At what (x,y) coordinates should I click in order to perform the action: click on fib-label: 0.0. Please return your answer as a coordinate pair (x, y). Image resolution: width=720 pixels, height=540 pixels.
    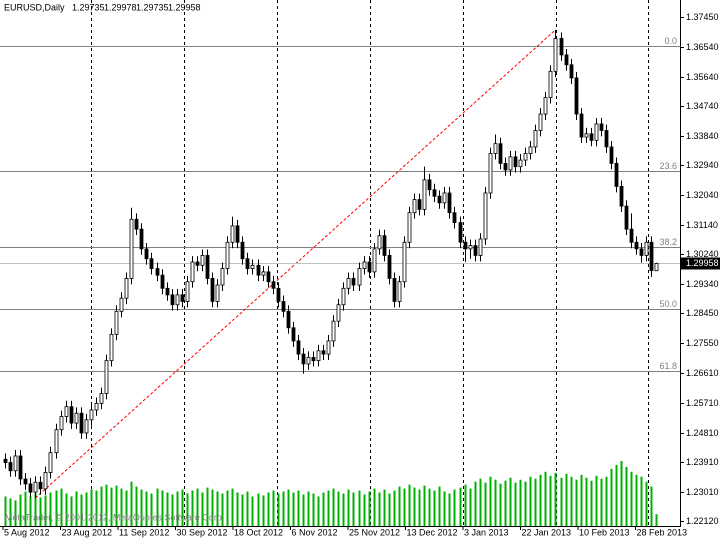
    Looking at the image, I should click on (670, 41).